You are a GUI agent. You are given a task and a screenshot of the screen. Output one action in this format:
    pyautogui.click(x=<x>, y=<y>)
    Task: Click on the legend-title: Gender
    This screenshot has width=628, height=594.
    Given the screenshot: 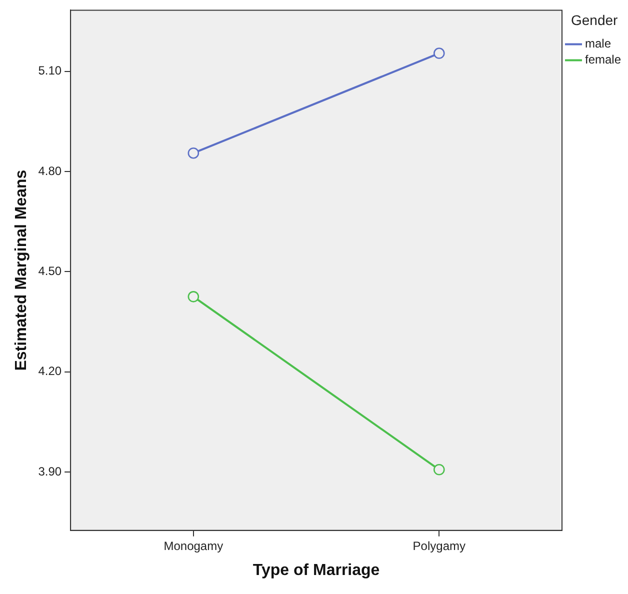 What is the action you would take?
    pyautogui.click(x=594, y=20)
    